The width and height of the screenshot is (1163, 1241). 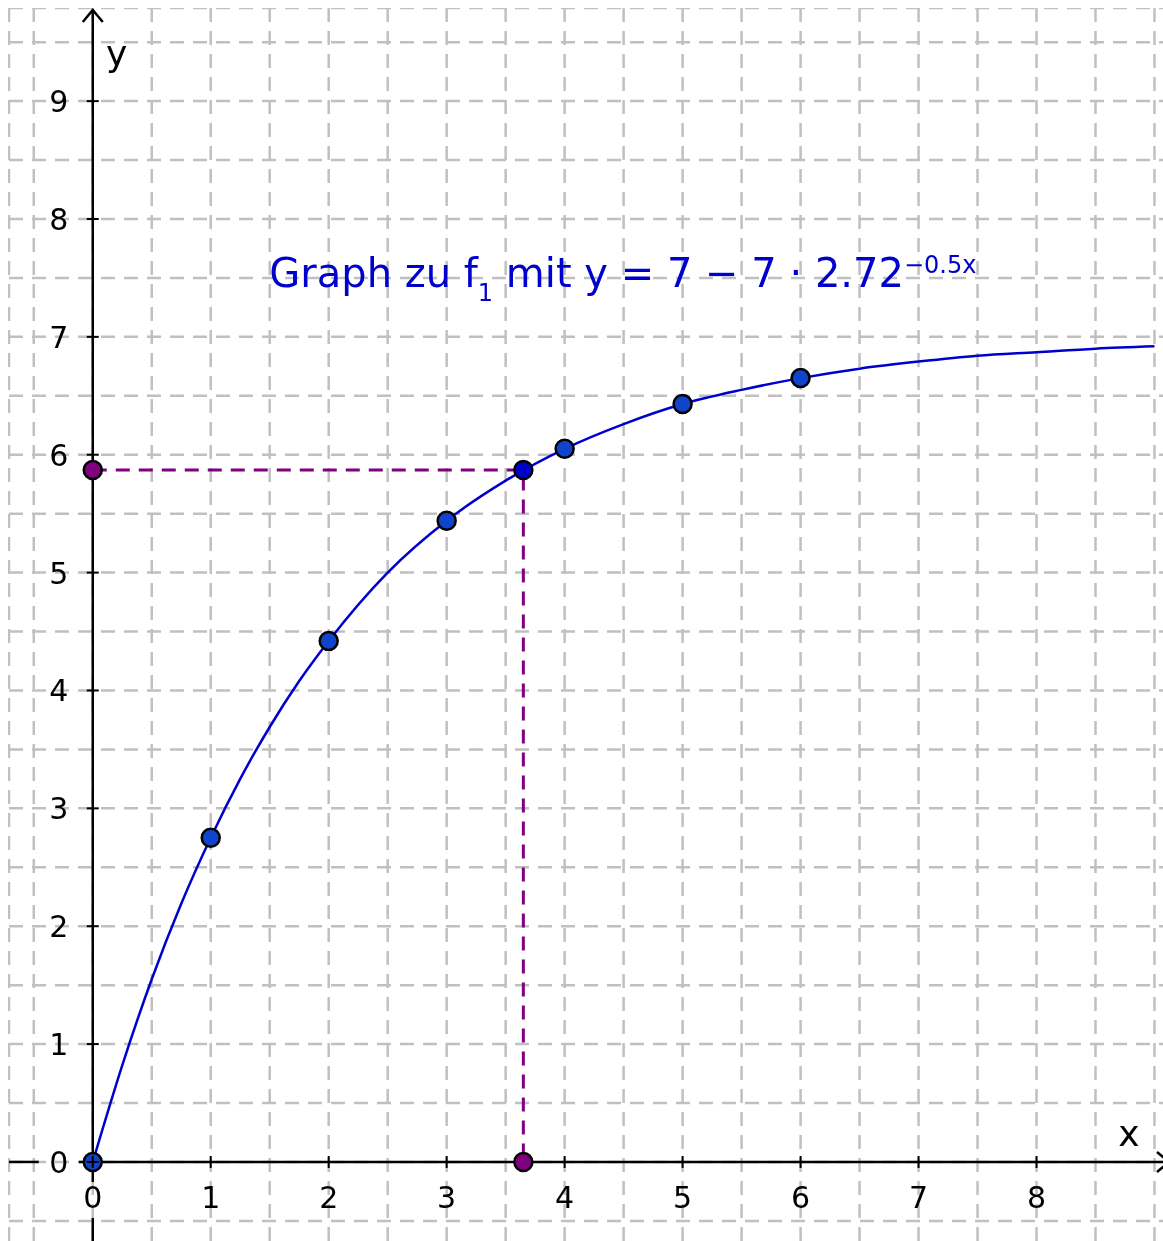 What do you see at coordinates (59, 927) in the screenshot?
I see `y-tick-label: 2` at bounding box center [59, 927].